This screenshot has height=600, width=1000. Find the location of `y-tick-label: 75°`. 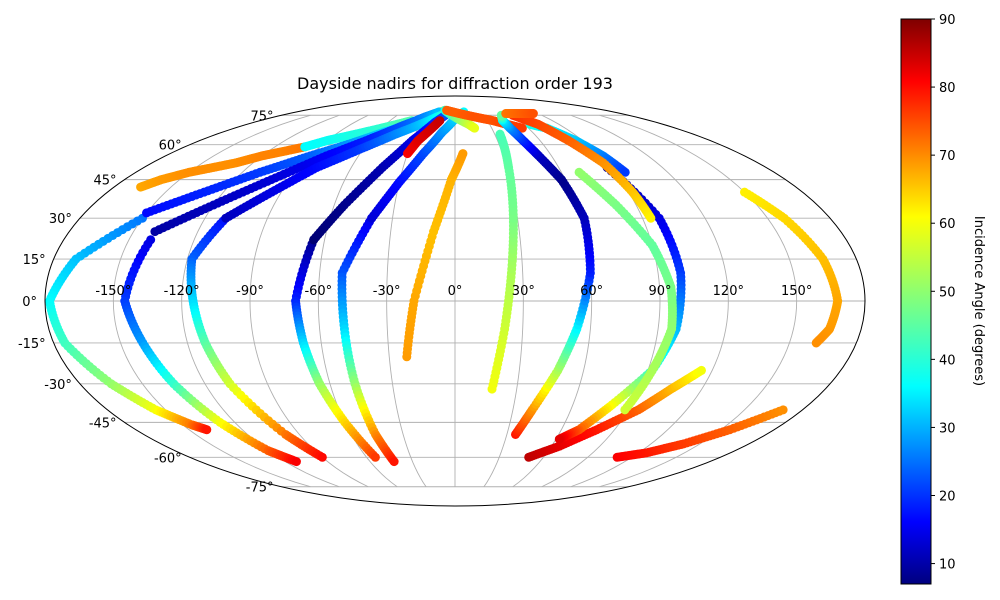

y-tick-label: 75° is located at coordinates (261, 116).